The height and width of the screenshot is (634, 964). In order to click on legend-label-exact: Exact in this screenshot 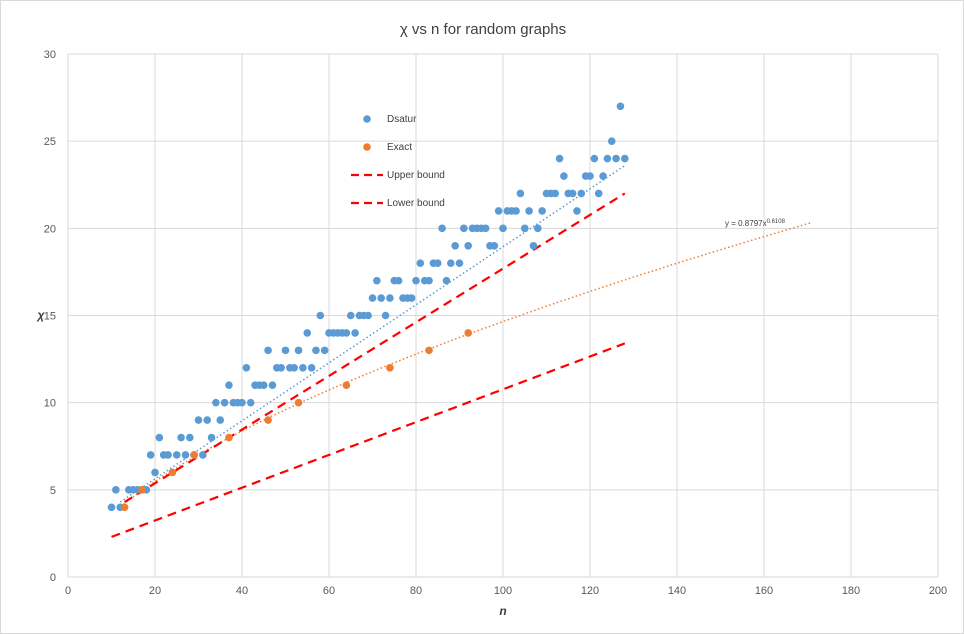, I will do `click(399, 147)`.